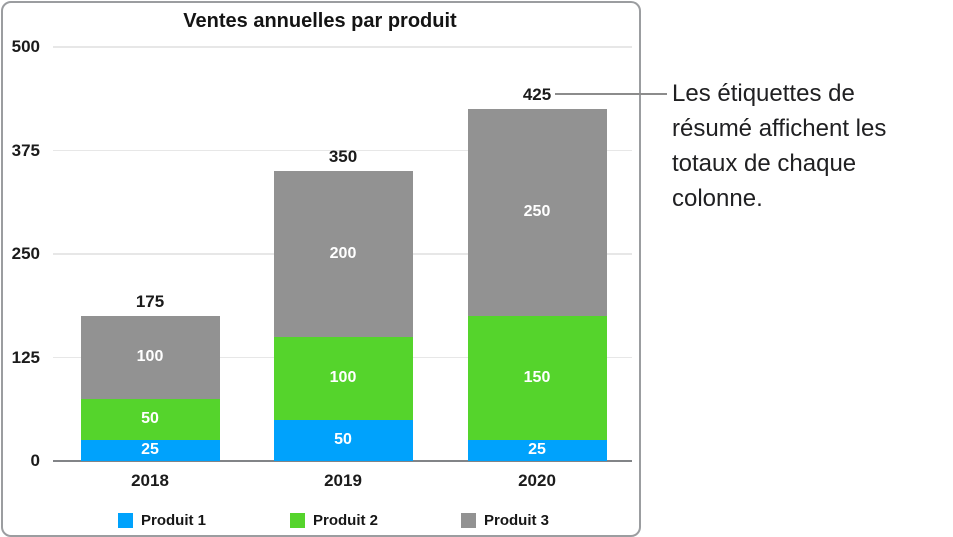  I want to click on y-axis-tick-label: 0, so click(35, 460).